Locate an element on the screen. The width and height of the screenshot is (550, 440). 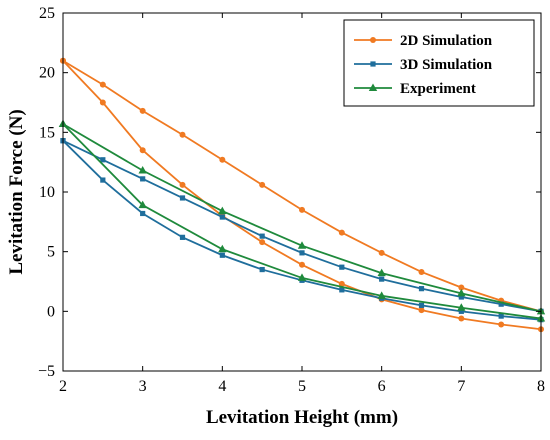
y-axis-title: Levitation Force (N) is located at coordinates (16, 191).